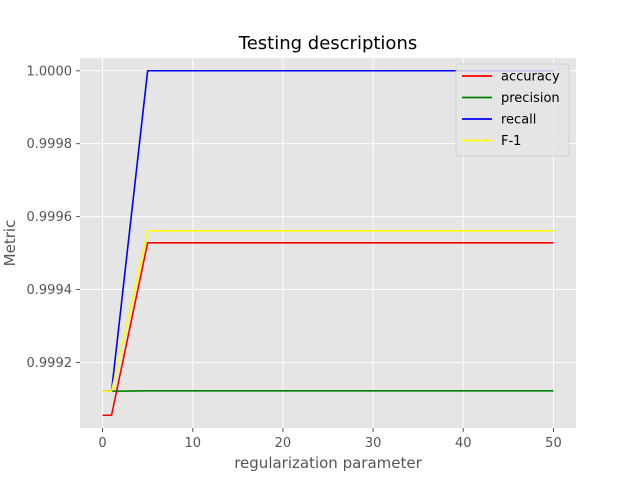 The width and height of the screenshot is (640, 480). Describe the element at coordinates (373, 443) in the screenshot. I see `x-tick-label: 30` at that location.